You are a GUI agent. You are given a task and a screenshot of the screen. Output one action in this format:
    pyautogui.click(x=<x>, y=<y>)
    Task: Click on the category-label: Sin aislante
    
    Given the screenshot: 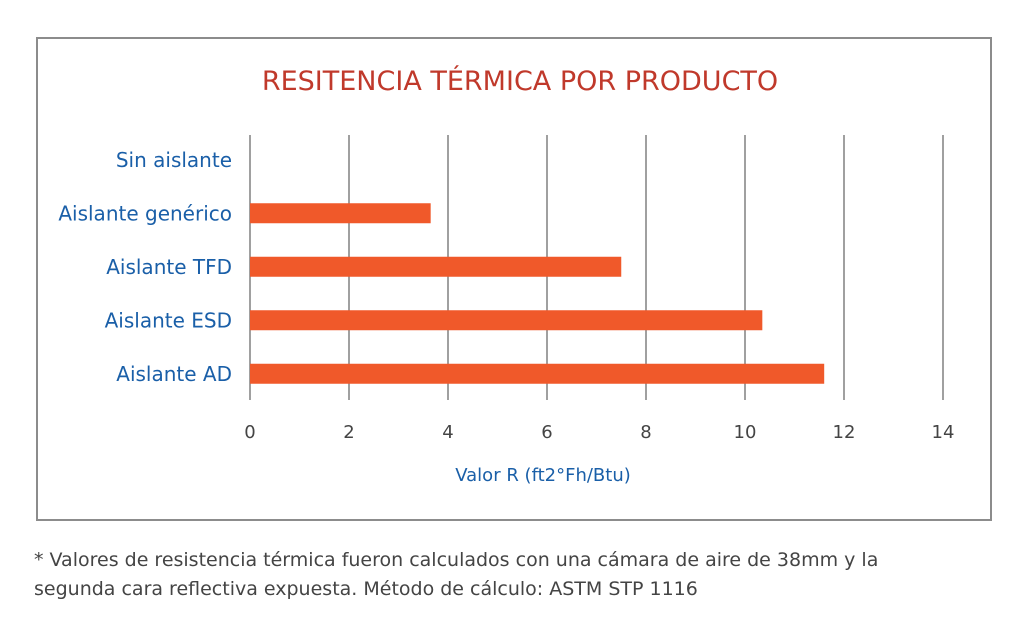 What is the action you would take?
    pyautogui.click(x=174, y=160)
    